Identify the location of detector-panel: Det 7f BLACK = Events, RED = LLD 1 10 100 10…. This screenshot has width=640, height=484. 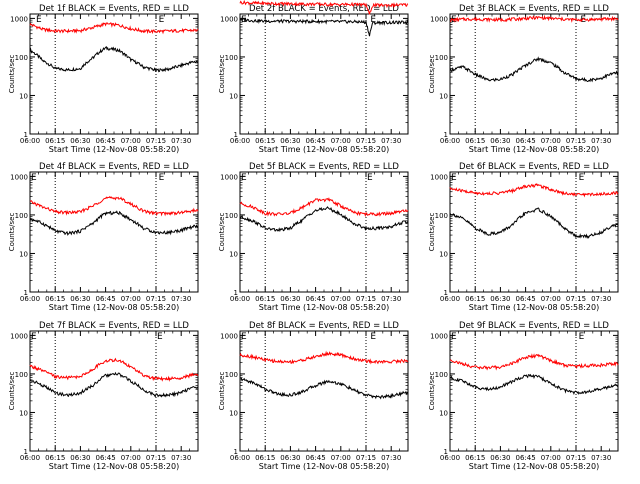
(103, 396).